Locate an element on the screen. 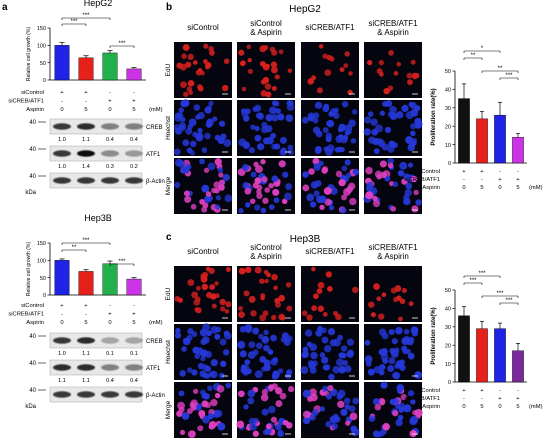 The image size is (550, 444). condition-label: & Aspirin is located at coordinates (393, 256).